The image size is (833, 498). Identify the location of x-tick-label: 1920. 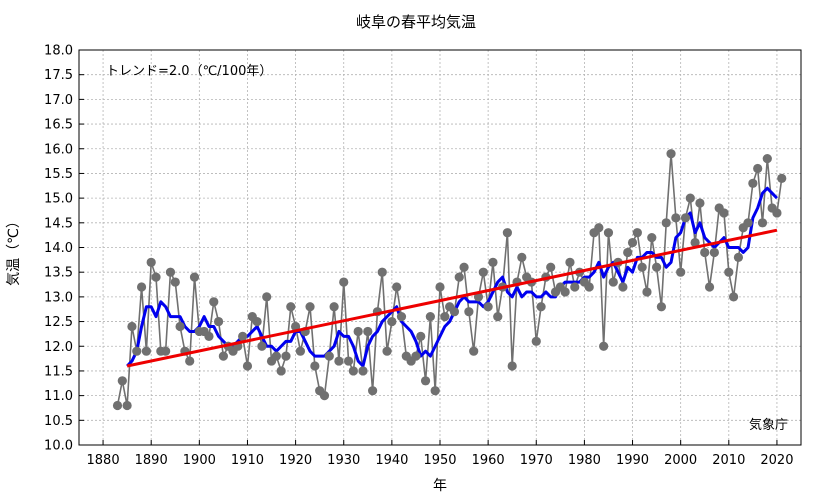
(295, 460).